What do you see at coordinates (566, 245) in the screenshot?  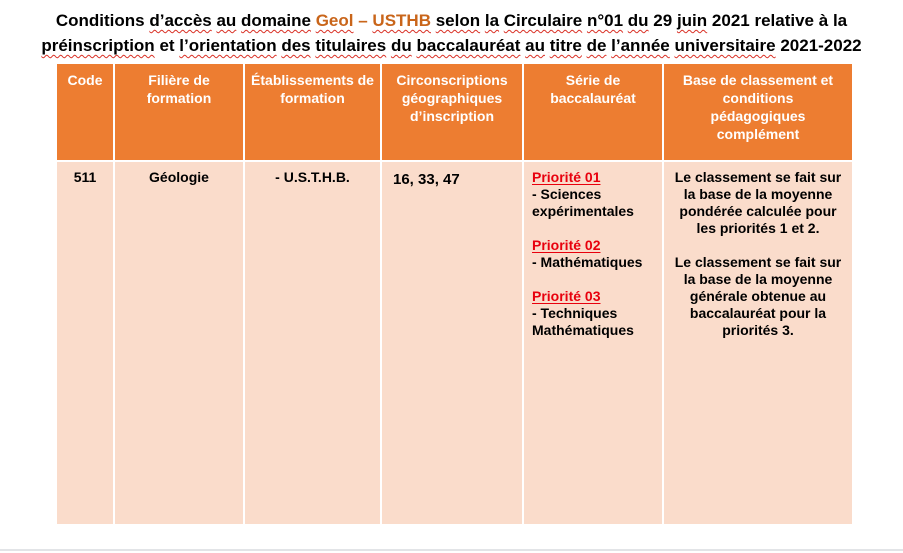 I see `priority-2-label: Priorité 02` at bounding box center [566, 245].